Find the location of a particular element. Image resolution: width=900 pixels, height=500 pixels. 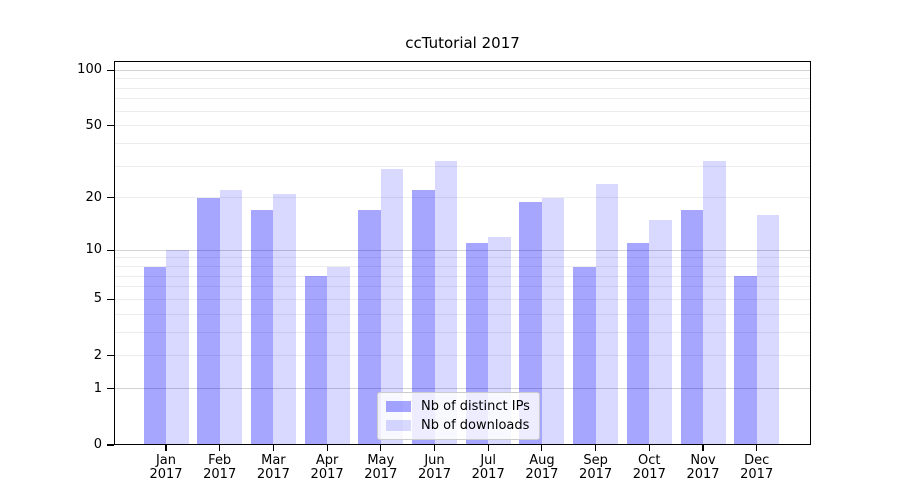

x-tick-label: May 2017 is located at coordinates (381, 467).